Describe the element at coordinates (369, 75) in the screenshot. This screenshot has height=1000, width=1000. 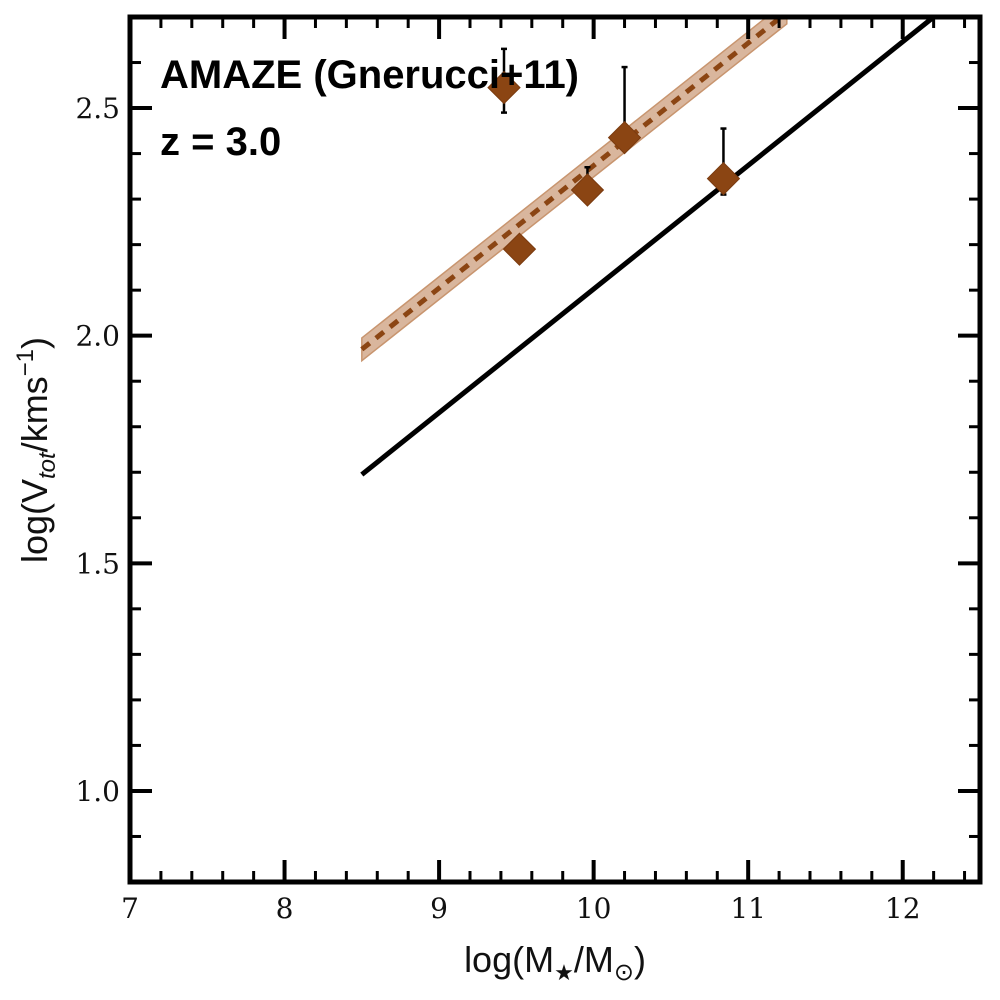
I see `annotation-dataset: AMAZE (Gnerucci+11)` at that location.